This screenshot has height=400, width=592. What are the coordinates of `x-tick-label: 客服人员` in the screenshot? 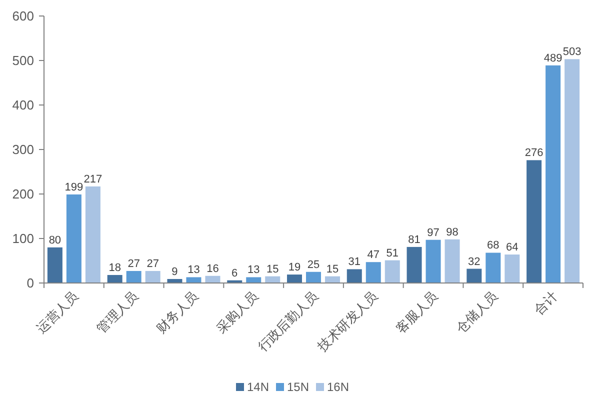 It's located at (416, 312).